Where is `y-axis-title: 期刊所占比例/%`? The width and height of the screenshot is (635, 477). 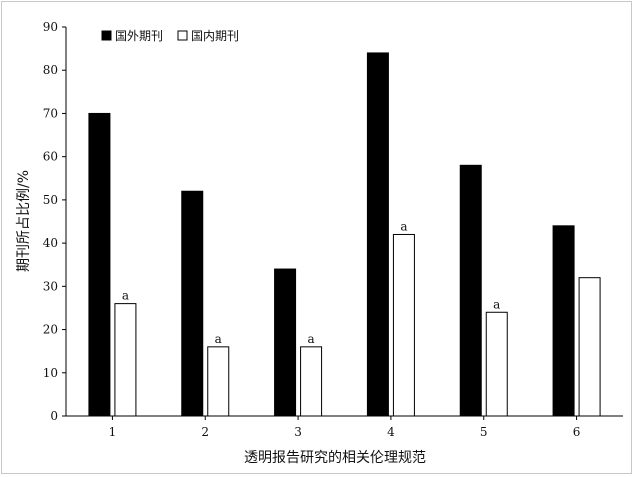 y-axis-title: 期刊所占比例/% is located at coordinates (24, 221).